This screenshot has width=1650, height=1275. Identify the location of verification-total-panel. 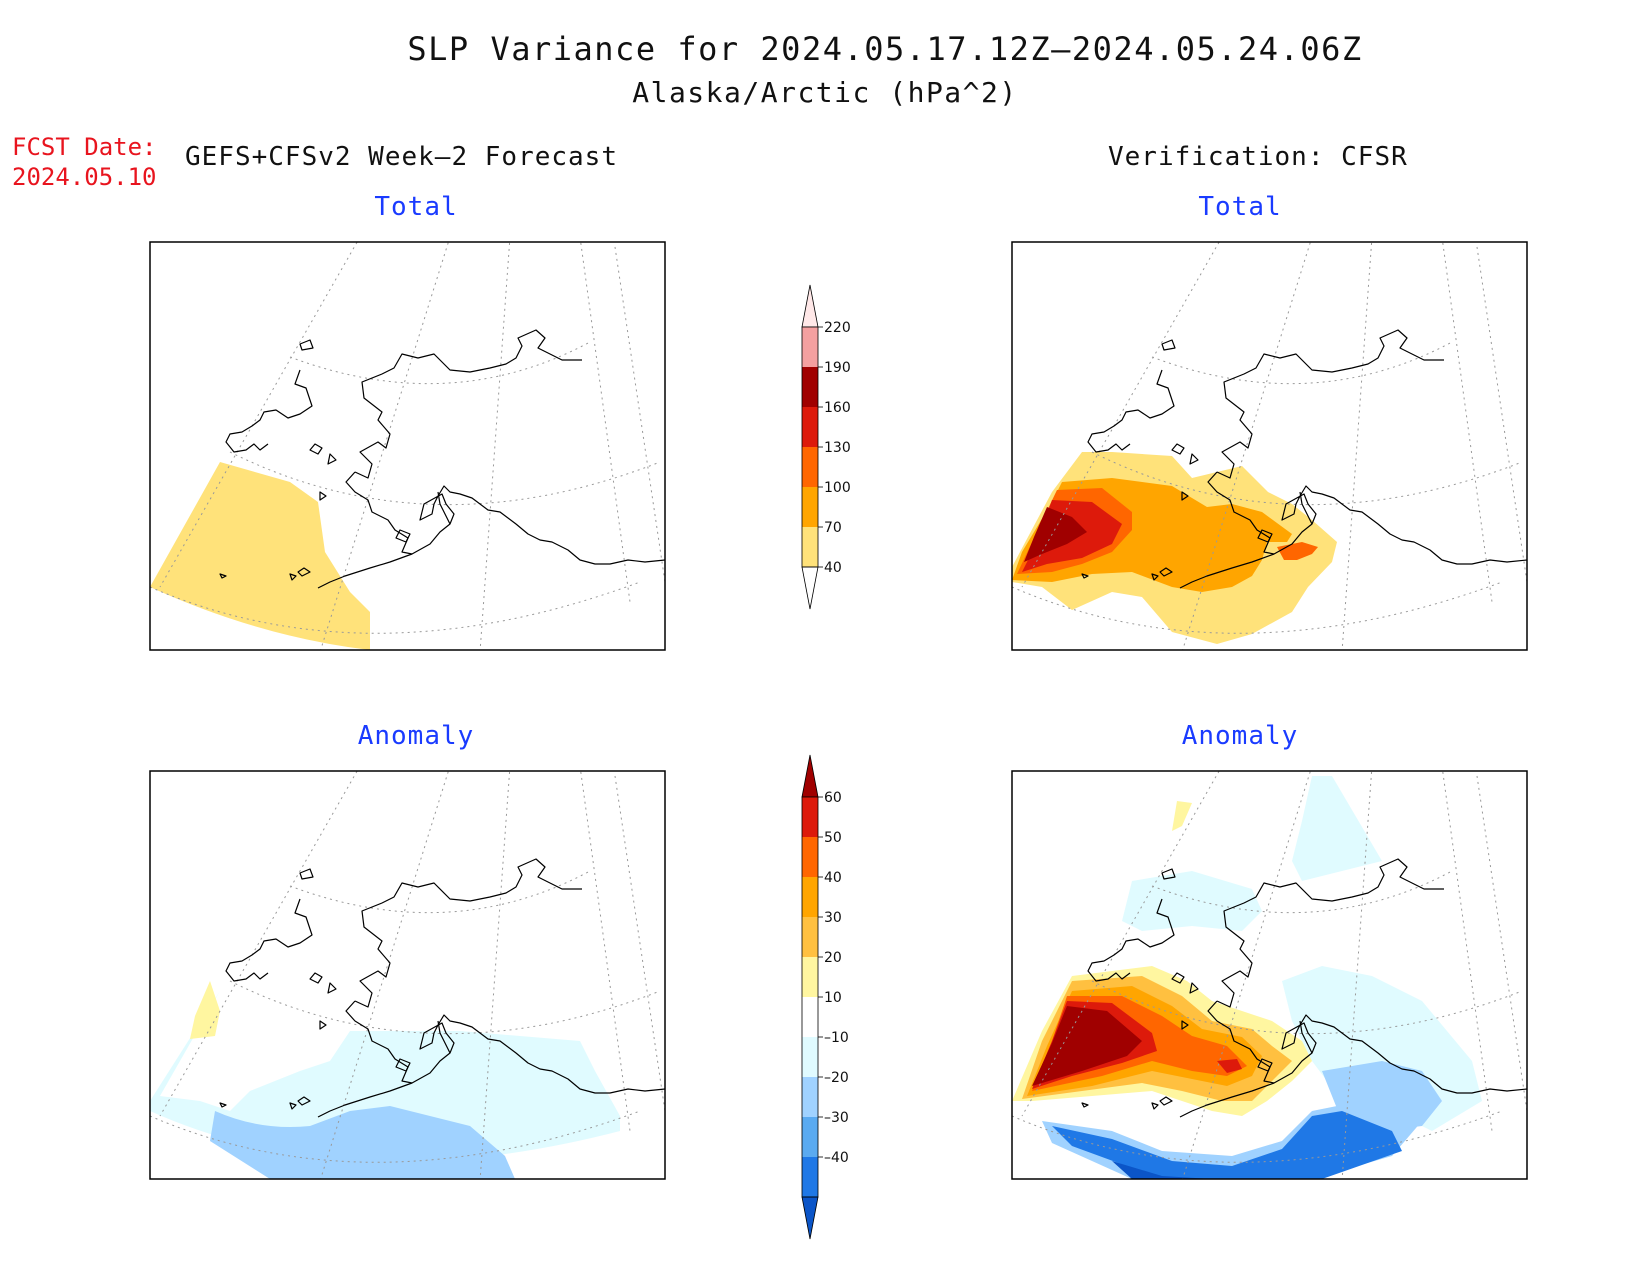
(1269, 446).